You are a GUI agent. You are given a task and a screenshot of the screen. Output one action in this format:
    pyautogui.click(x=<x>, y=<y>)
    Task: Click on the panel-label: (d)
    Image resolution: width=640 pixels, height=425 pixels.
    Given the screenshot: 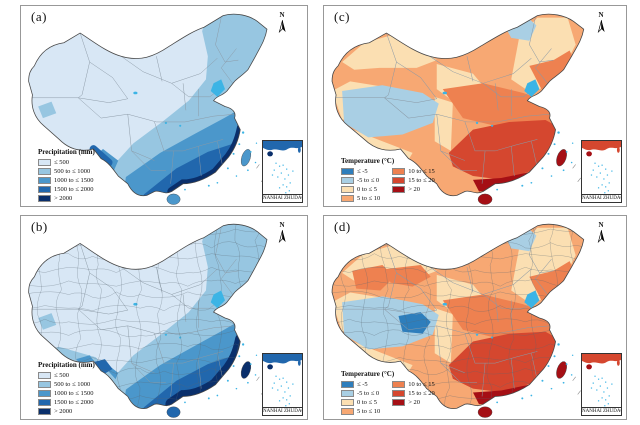 What is the action you would take?
    pyautogui.click(x=342, y=226)
    